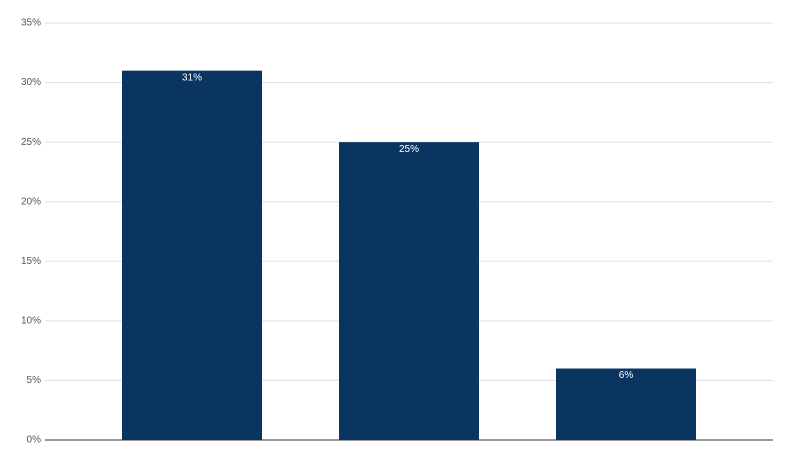 The width and height of the screenshot is (800, 449). Describe the element at coordinates (409, 149) in the screenshot. I see `value-label: 25%` at that location.